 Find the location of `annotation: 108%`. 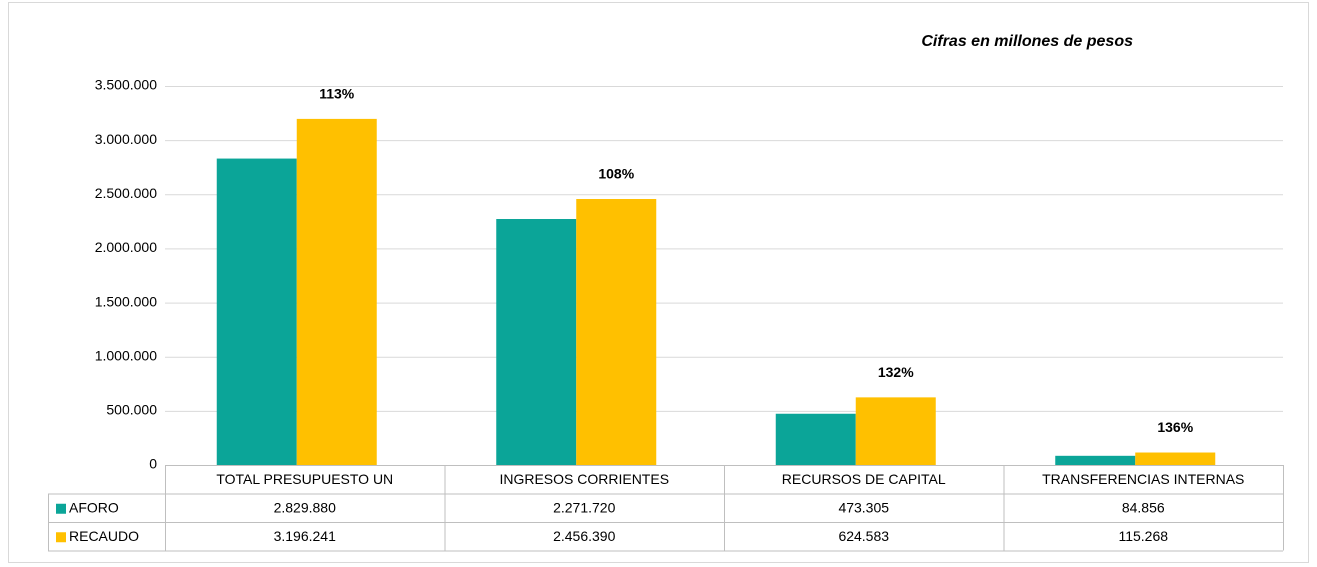

annotation: 108% is located at coordinates (616, 174).